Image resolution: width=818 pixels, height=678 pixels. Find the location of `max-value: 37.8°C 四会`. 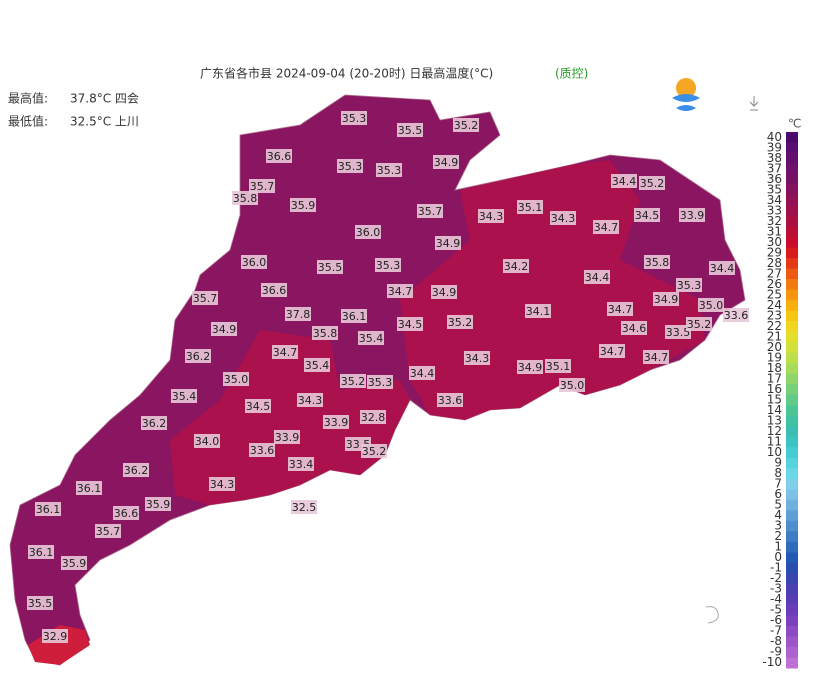

max-value: 37.8°C 四会 is located at coordinates (104, 99).